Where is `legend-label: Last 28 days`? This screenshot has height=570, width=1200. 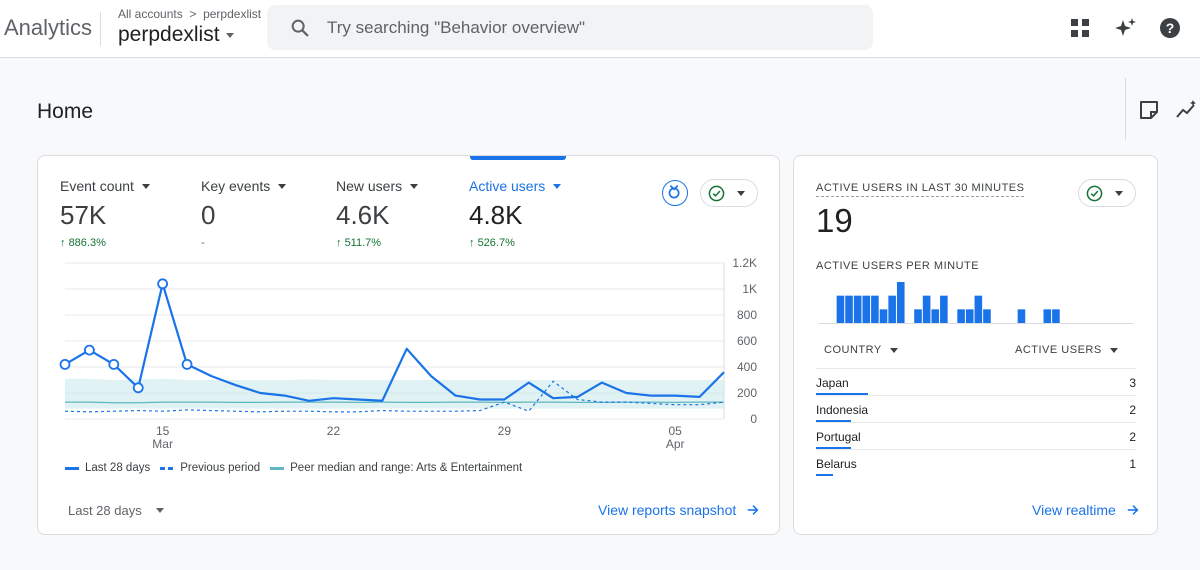
legend-label: Last 28 days is located at coordinates (118, 468).